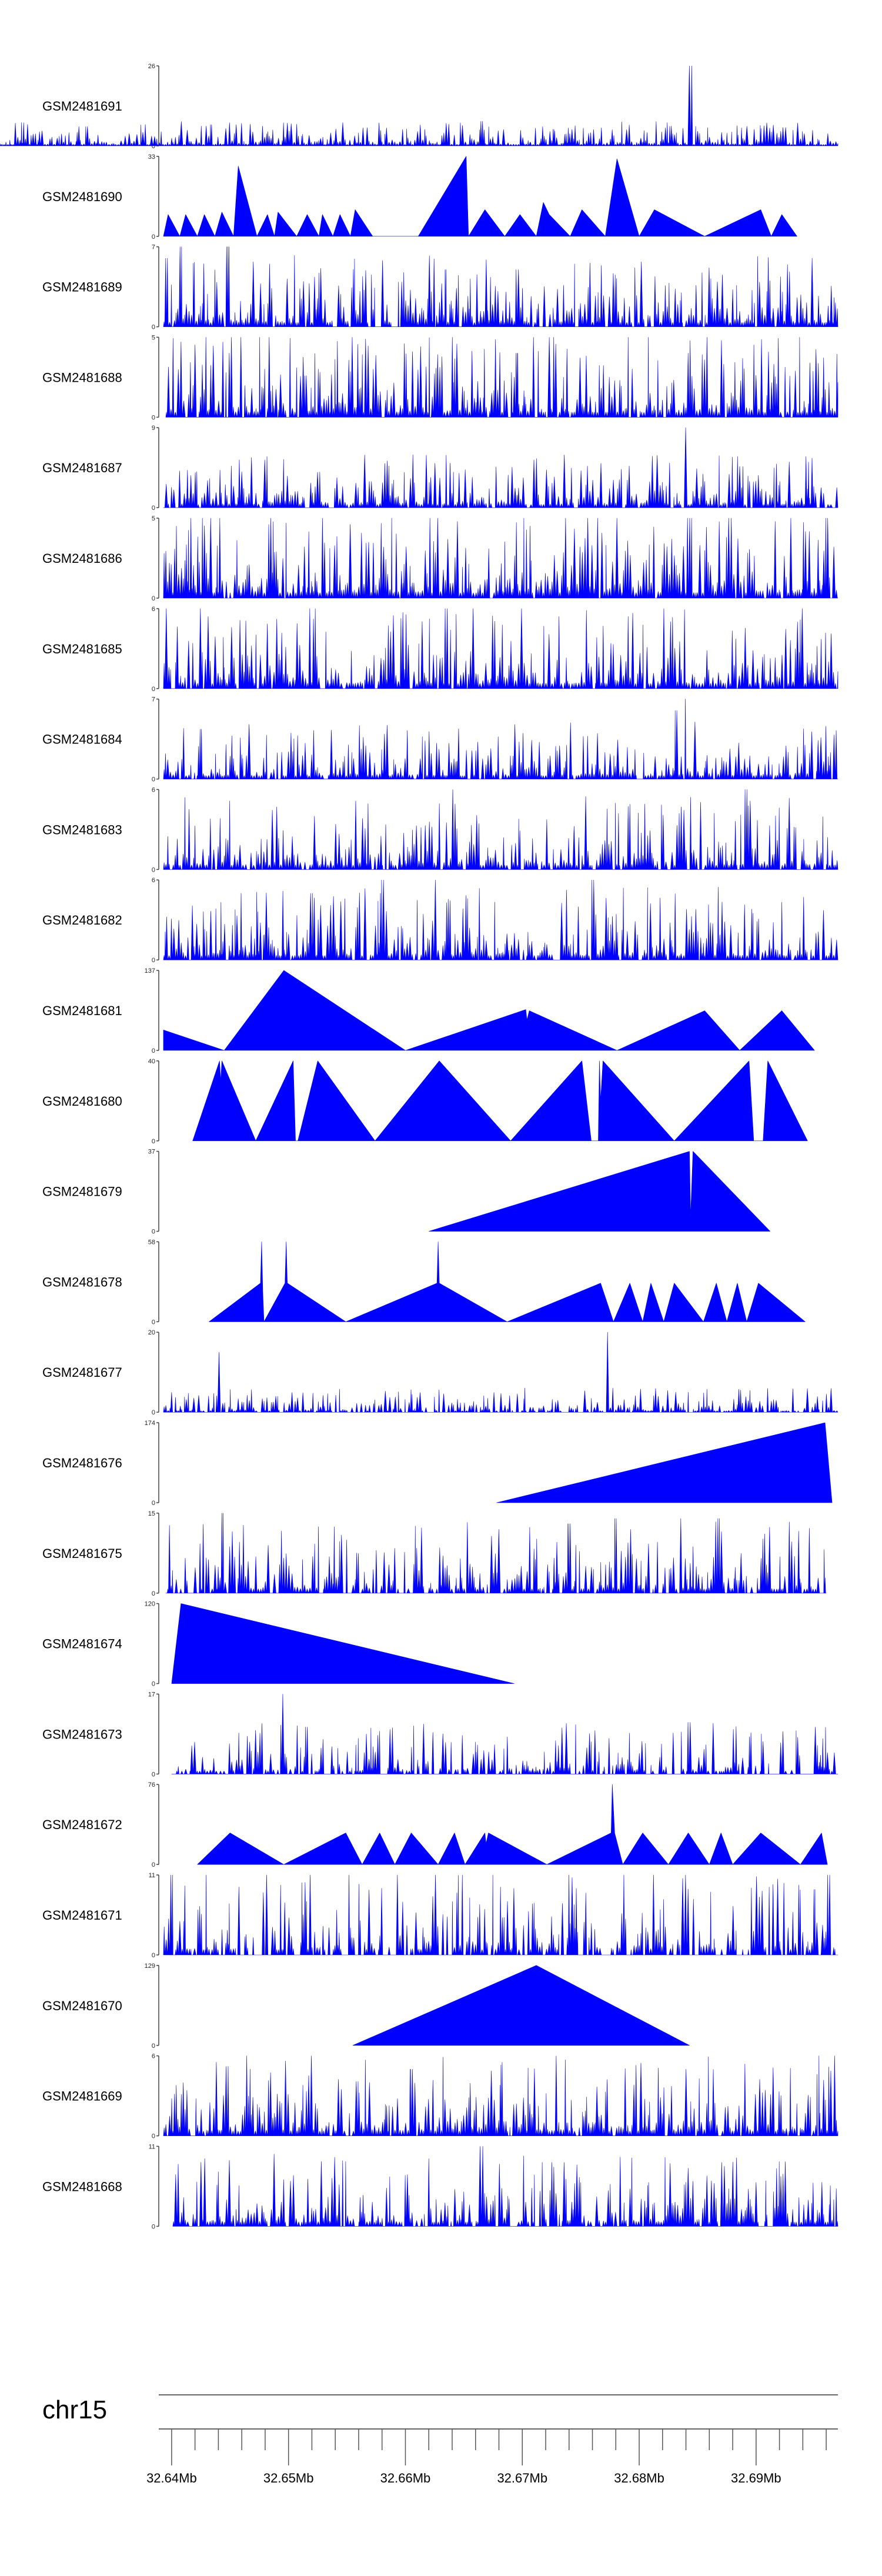 This screenshot has width=882, height=2576. Describe the element at coordinates (639, 2478) in the screenshot. I see `x-tick-label: 32.68Mb` at that location.